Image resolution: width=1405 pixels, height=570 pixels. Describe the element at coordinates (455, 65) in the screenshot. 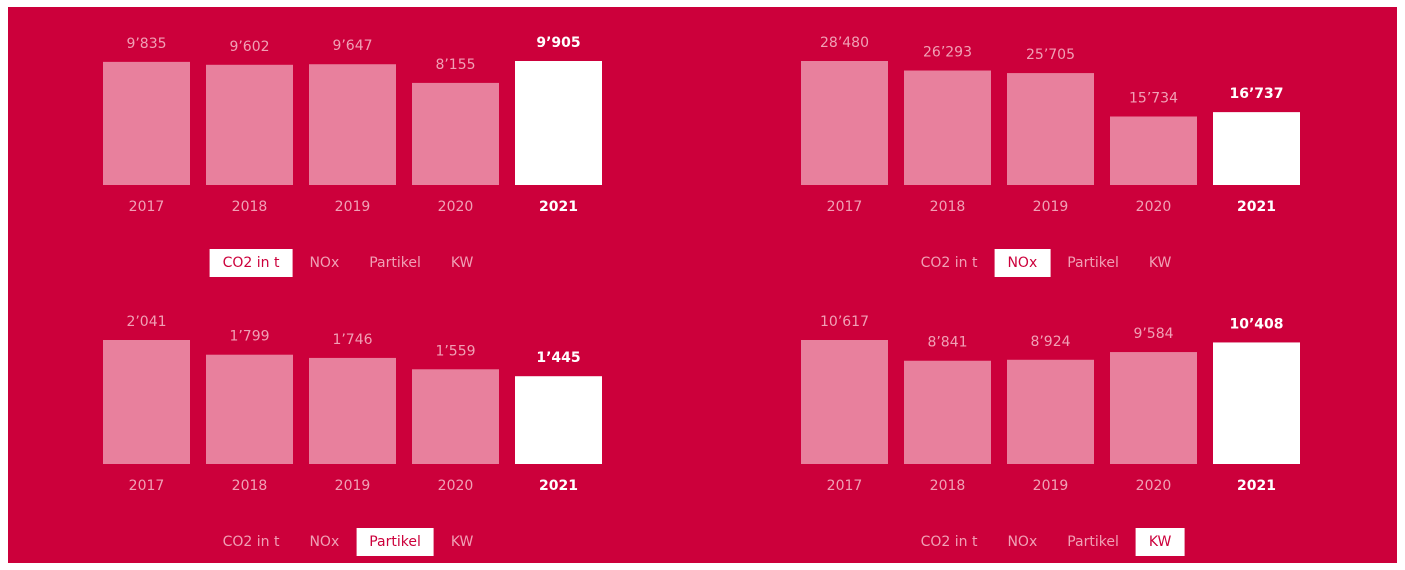

I see `value-label: 8’155` at that location.